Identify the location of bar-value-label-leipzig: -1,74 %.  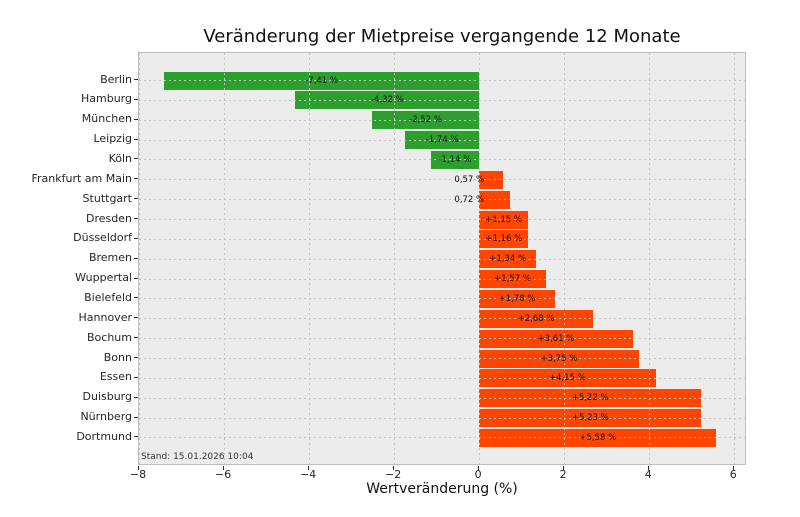
(442, 140).